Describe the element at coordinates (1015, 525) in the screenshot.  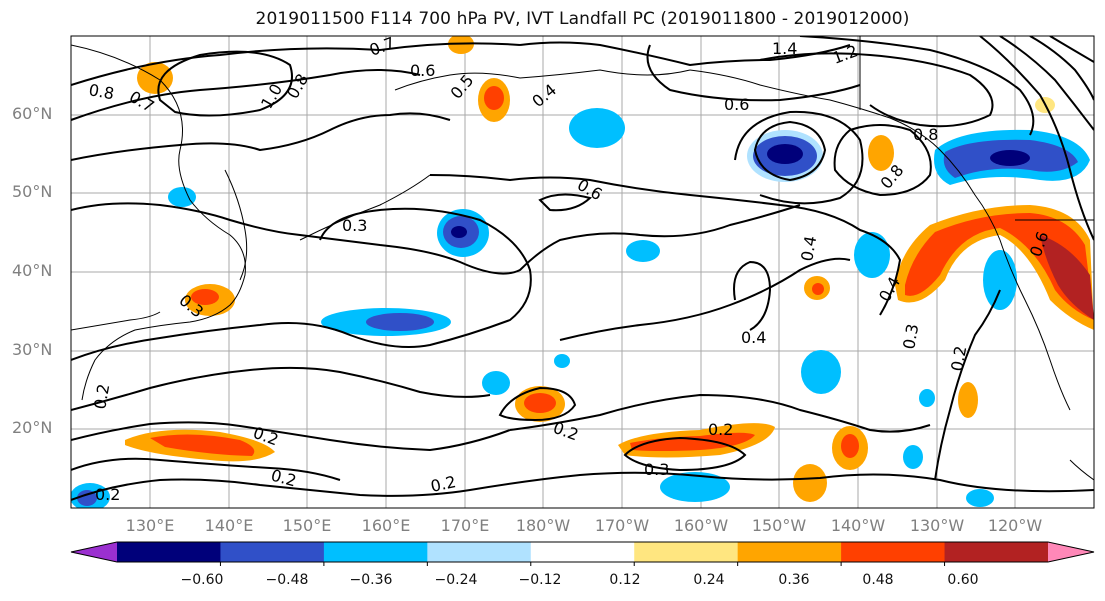
I see `lon-label: 120°W` at that location.